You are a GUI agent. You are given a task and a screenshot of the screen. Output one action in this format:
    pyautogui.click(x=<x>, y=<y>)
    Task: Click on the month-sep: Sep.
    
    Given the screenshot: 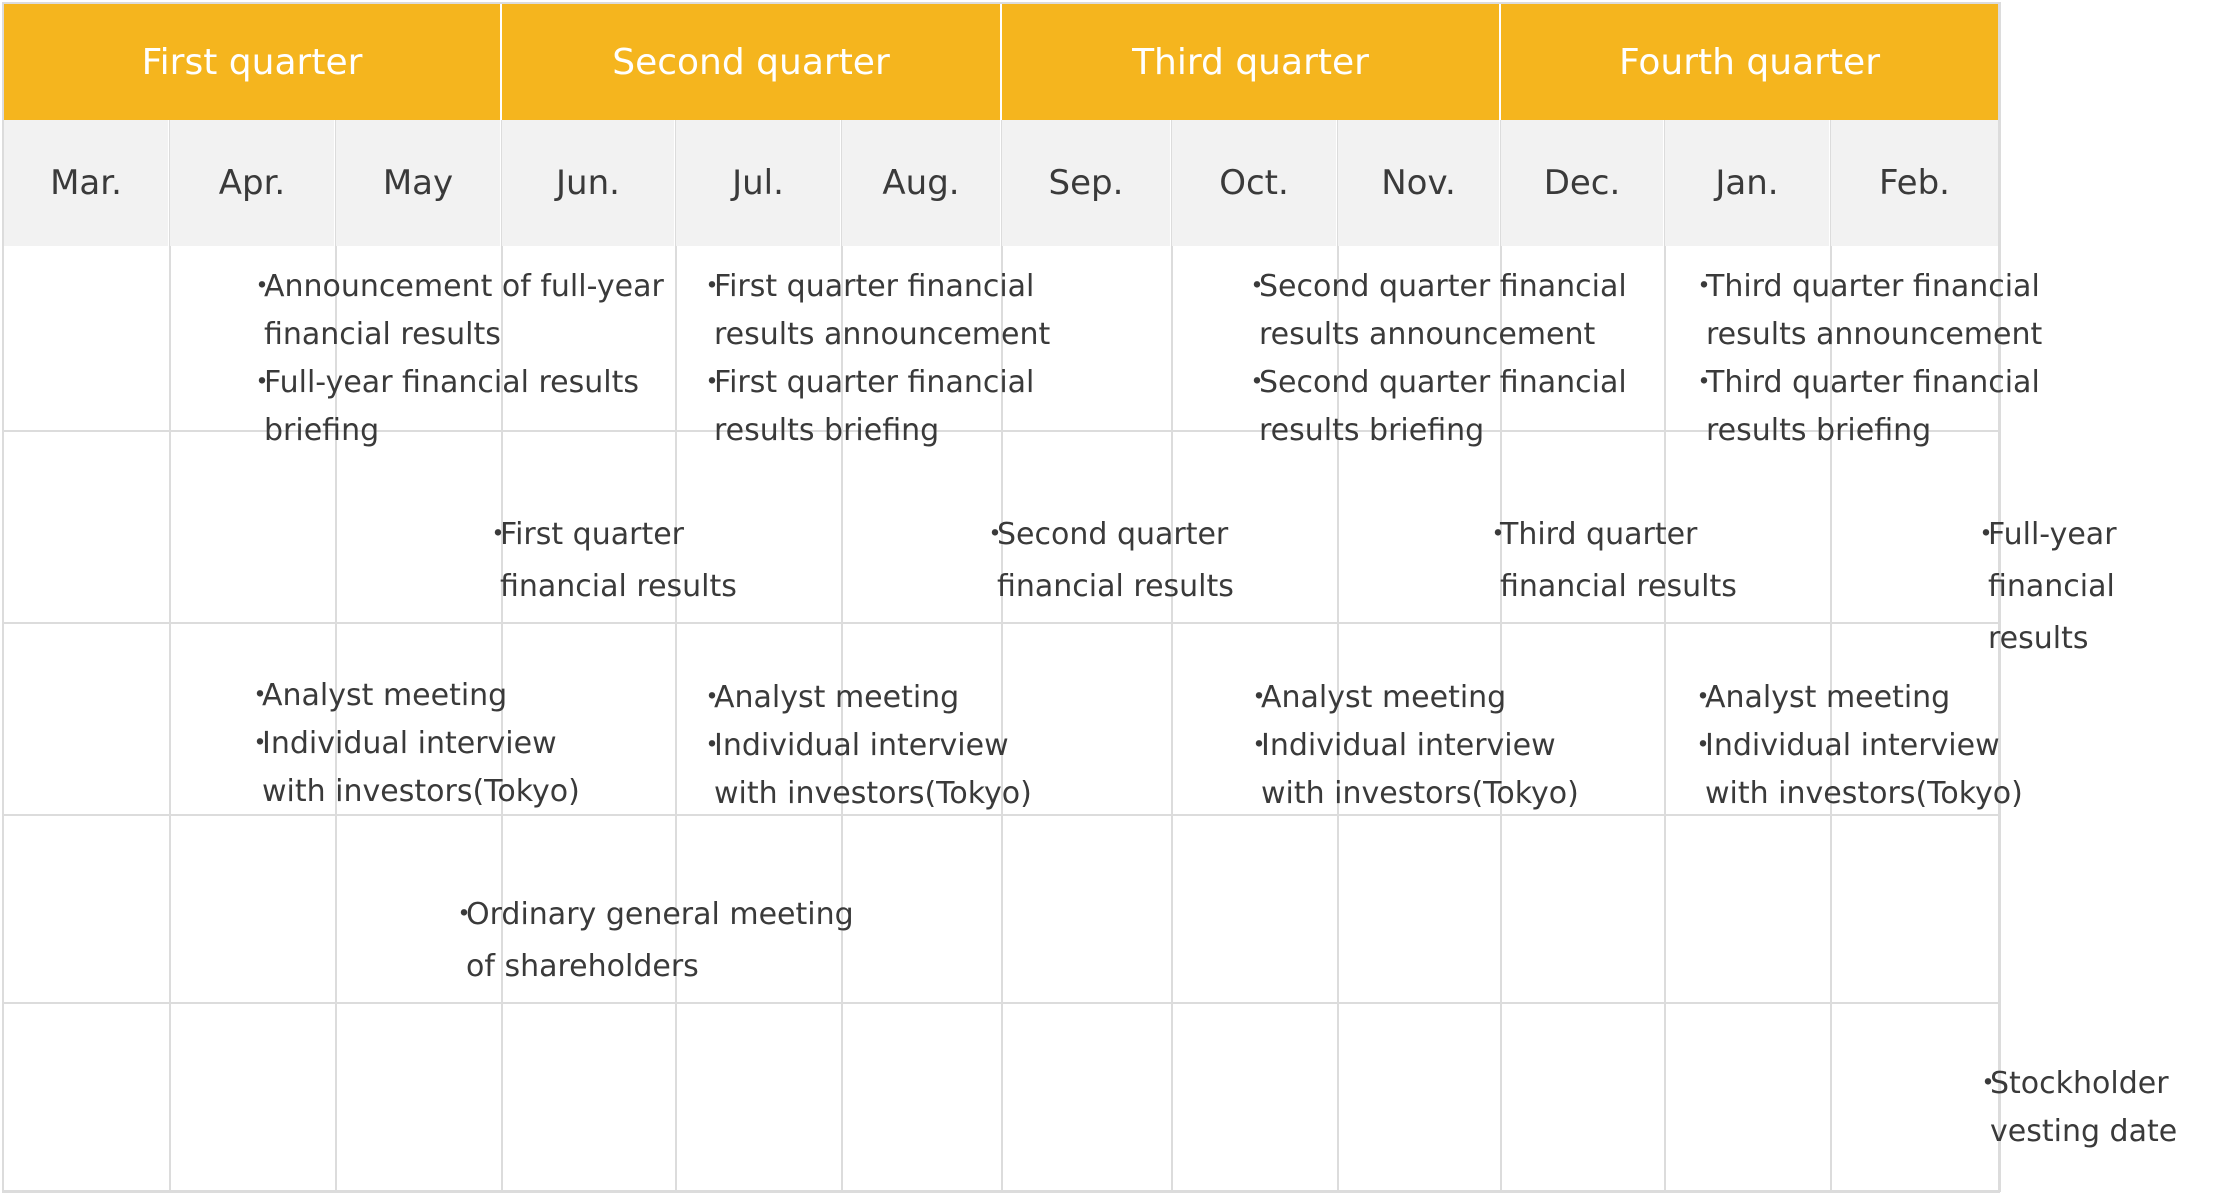 What is the action you would take?
    pyautogui.click(x=1086, y=183)
    